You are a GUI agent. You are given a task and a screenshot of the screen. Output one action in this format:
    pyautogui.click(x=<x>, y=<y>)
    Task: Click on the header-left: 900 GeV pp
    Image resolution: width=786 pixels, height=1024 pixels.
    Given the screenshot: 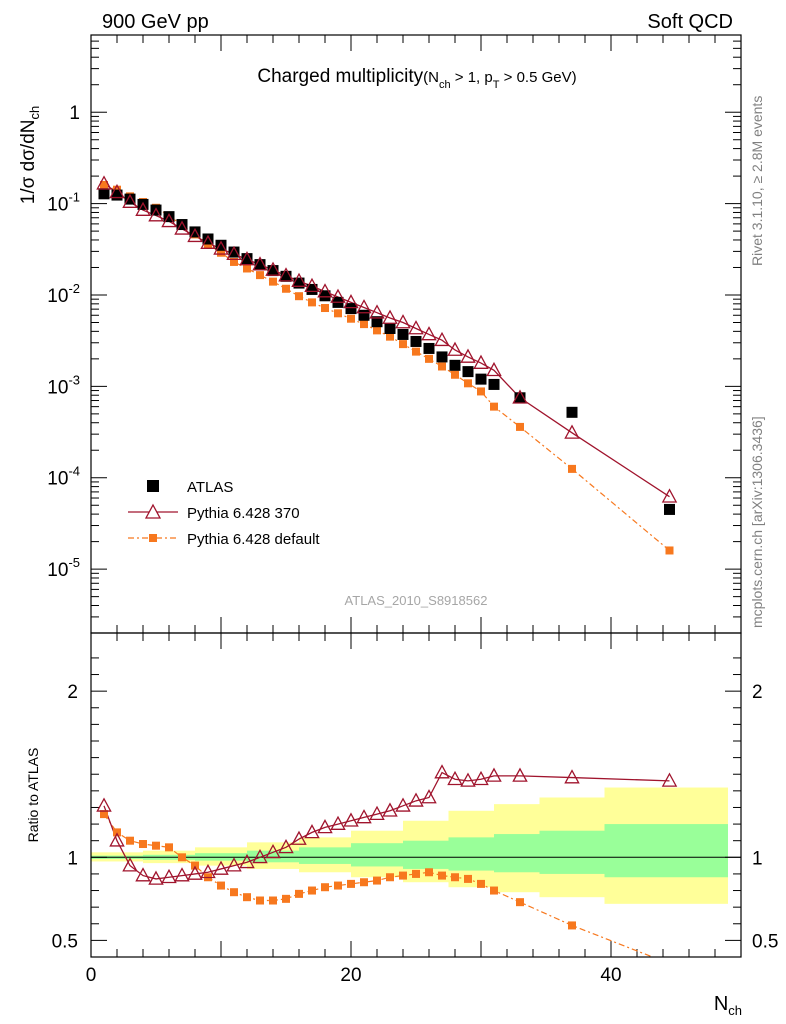 What is the action you would take?
    pyautogui.click(x=155, y=22)
    